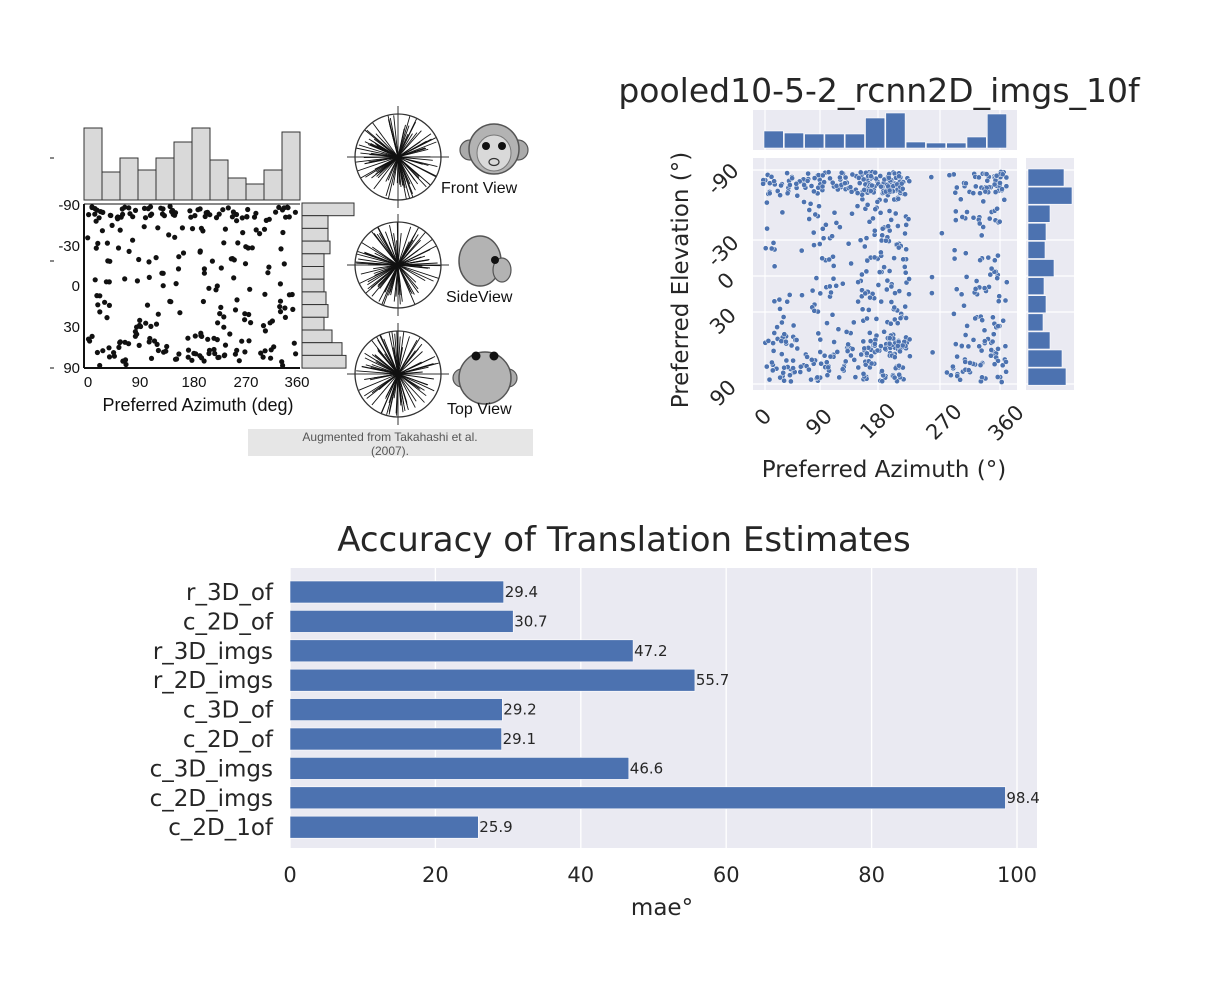 Image resolution: width=1214 pixels, height=982 pixels. I want to click on bar-value-label: 46.6, so click(646, 768).